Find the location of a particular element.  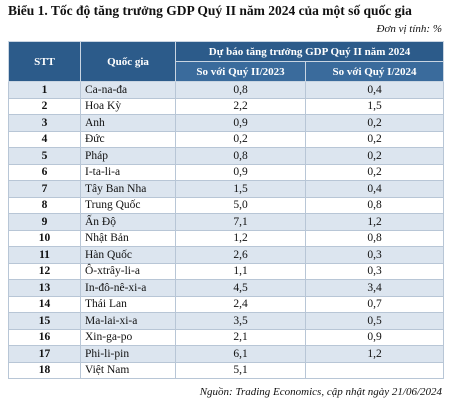

row-number: 5 is located at coordinates (44, 156).